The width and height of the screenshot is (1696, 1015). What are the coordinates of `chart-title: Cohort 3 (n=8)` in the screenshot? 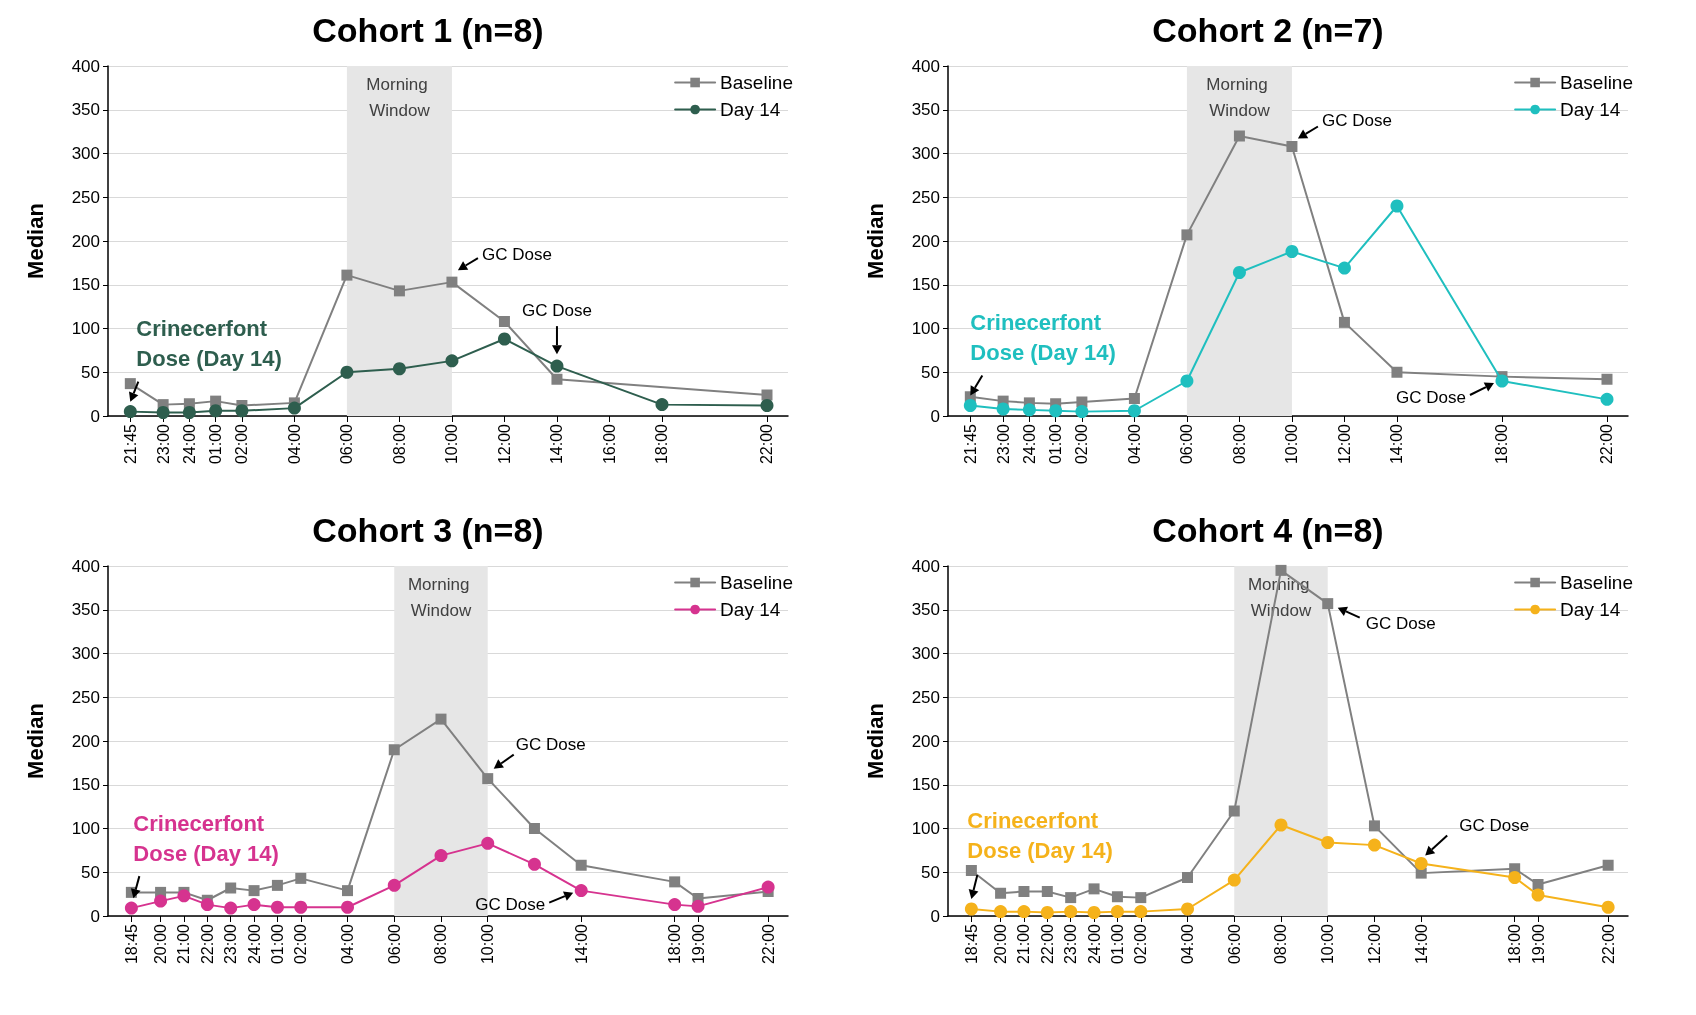 It's located at (428, 529).